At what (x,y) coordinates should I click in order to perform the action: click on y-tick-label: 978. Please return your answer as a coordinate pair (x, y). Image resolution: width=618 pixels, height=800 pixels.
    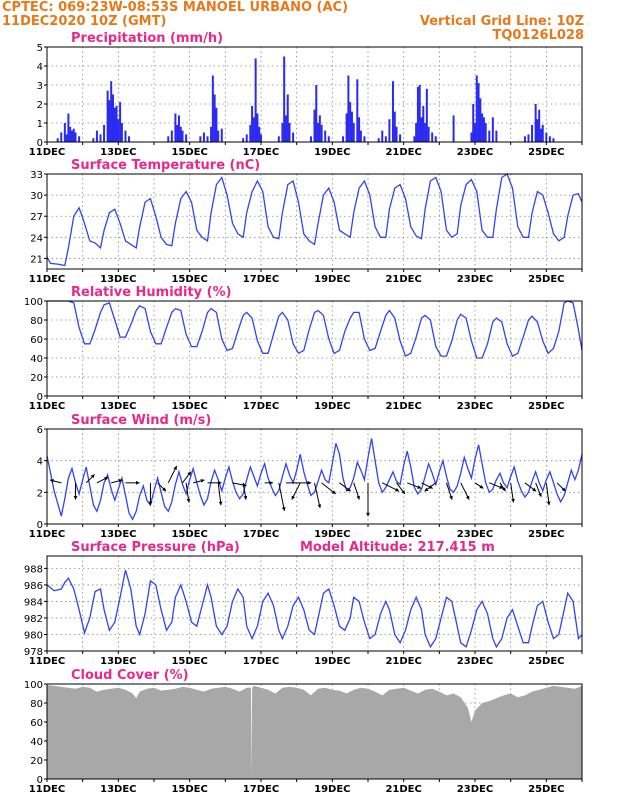
    Looking at the image, I should click on (33, 652).